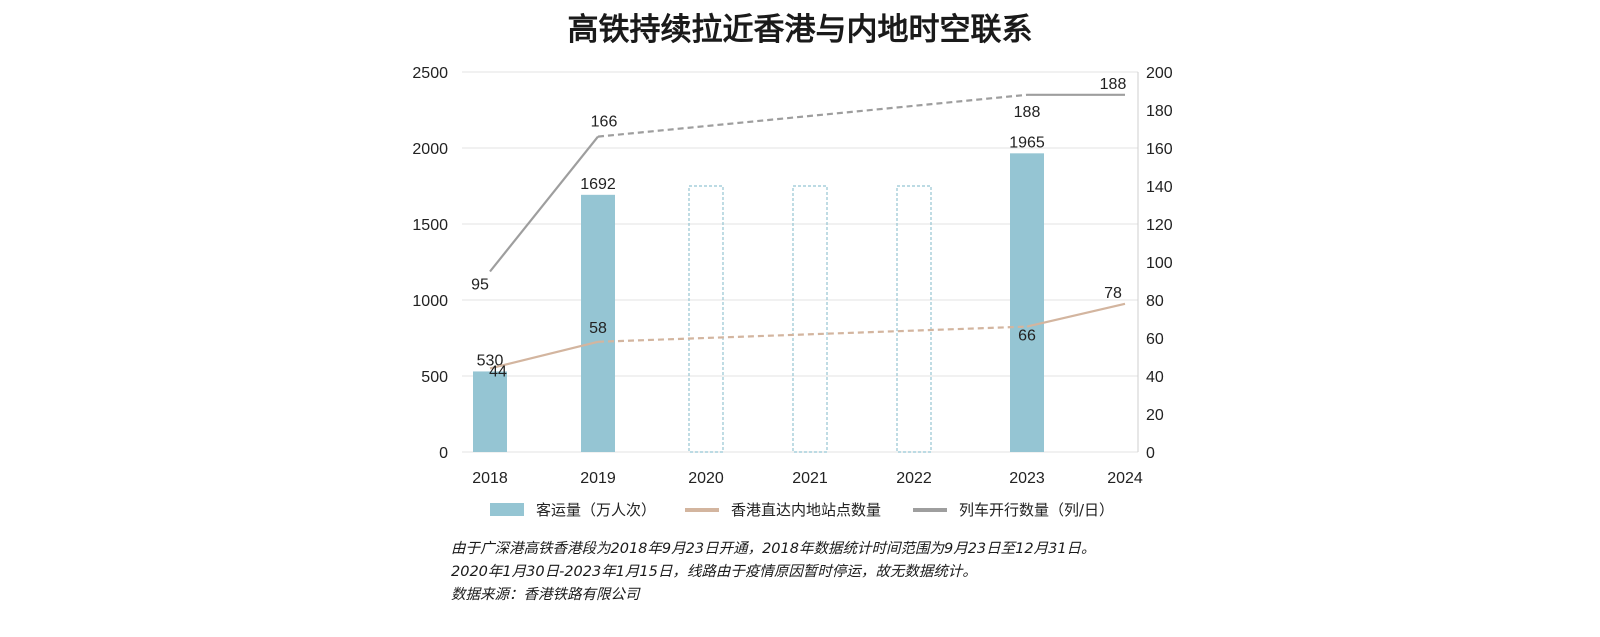  I want to click on right-axis-tick: 0, so click(1150, 453).